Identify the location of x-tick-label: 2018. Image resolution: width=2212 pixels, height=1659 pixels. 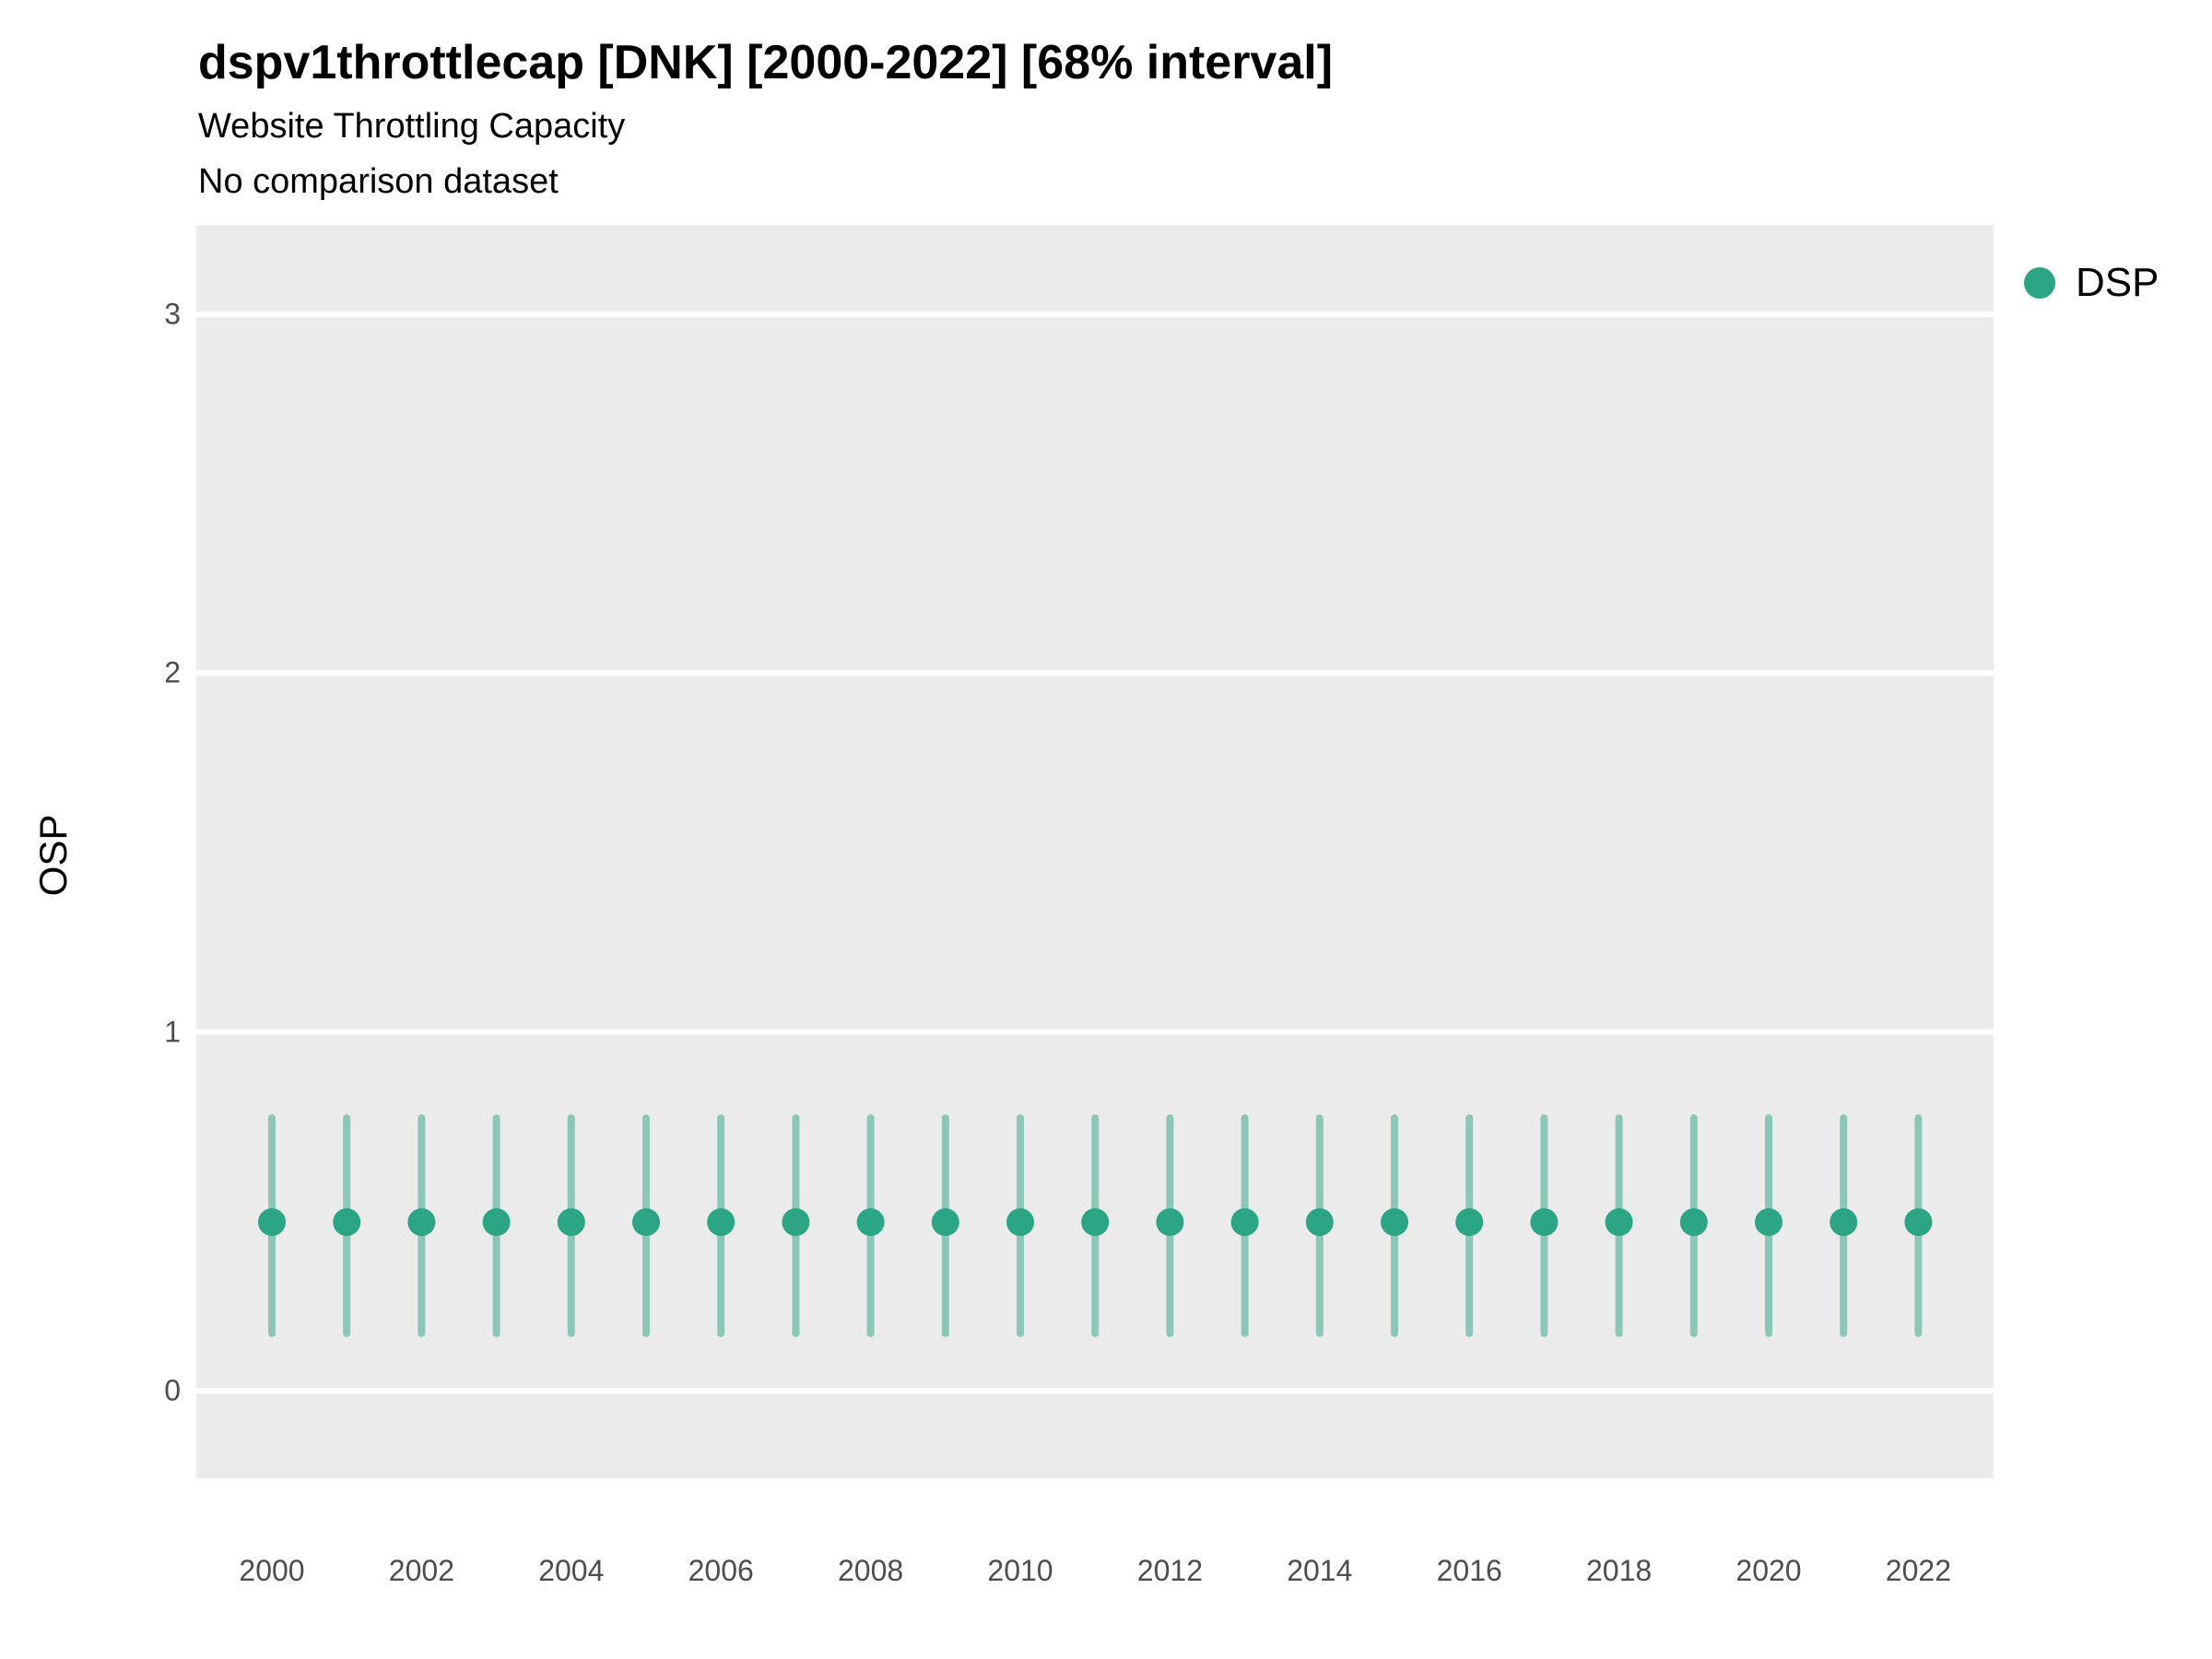
(1619, 1570).